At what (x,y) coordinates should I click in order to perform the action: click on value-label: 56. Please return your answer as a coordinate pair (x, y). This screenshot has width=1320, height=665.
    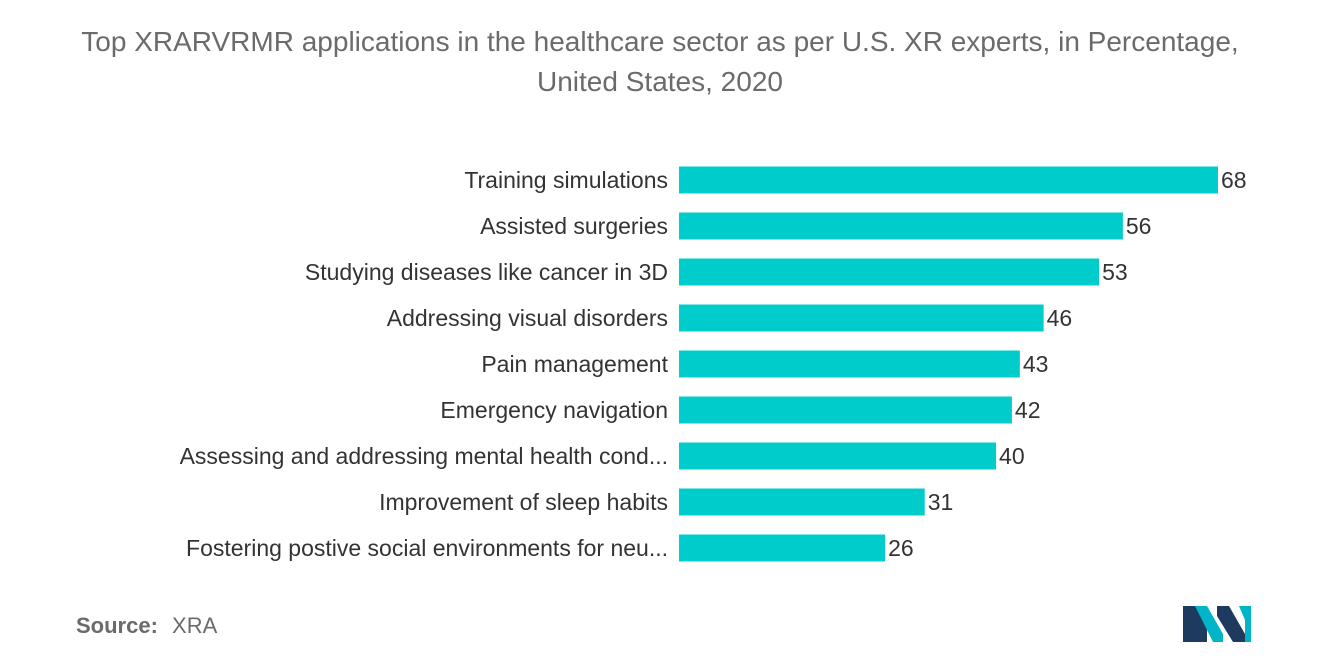
    Looking at the image, I should click on (1139, 226).